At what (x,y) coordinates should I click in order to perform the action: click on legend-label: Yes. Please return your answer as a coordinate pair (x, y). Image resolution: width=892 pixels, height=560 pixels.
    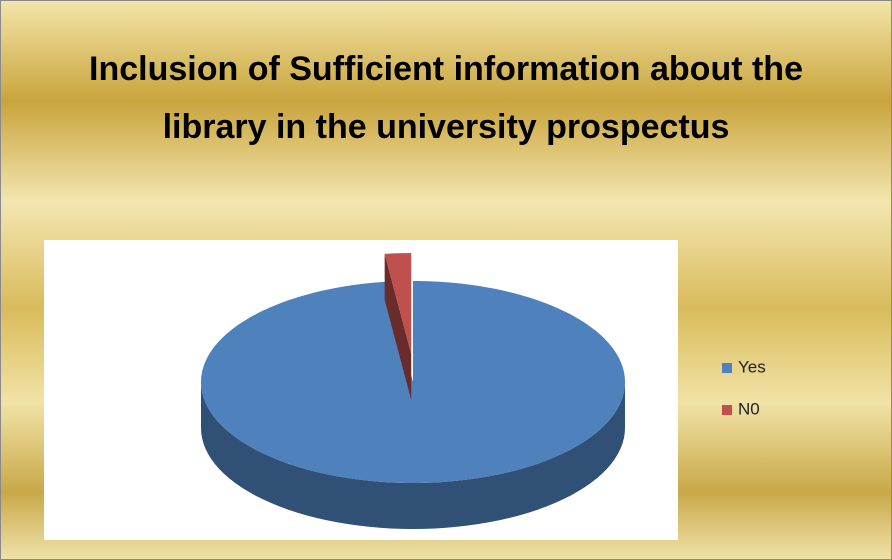
    Looking at the image, I should click on (752, 366).